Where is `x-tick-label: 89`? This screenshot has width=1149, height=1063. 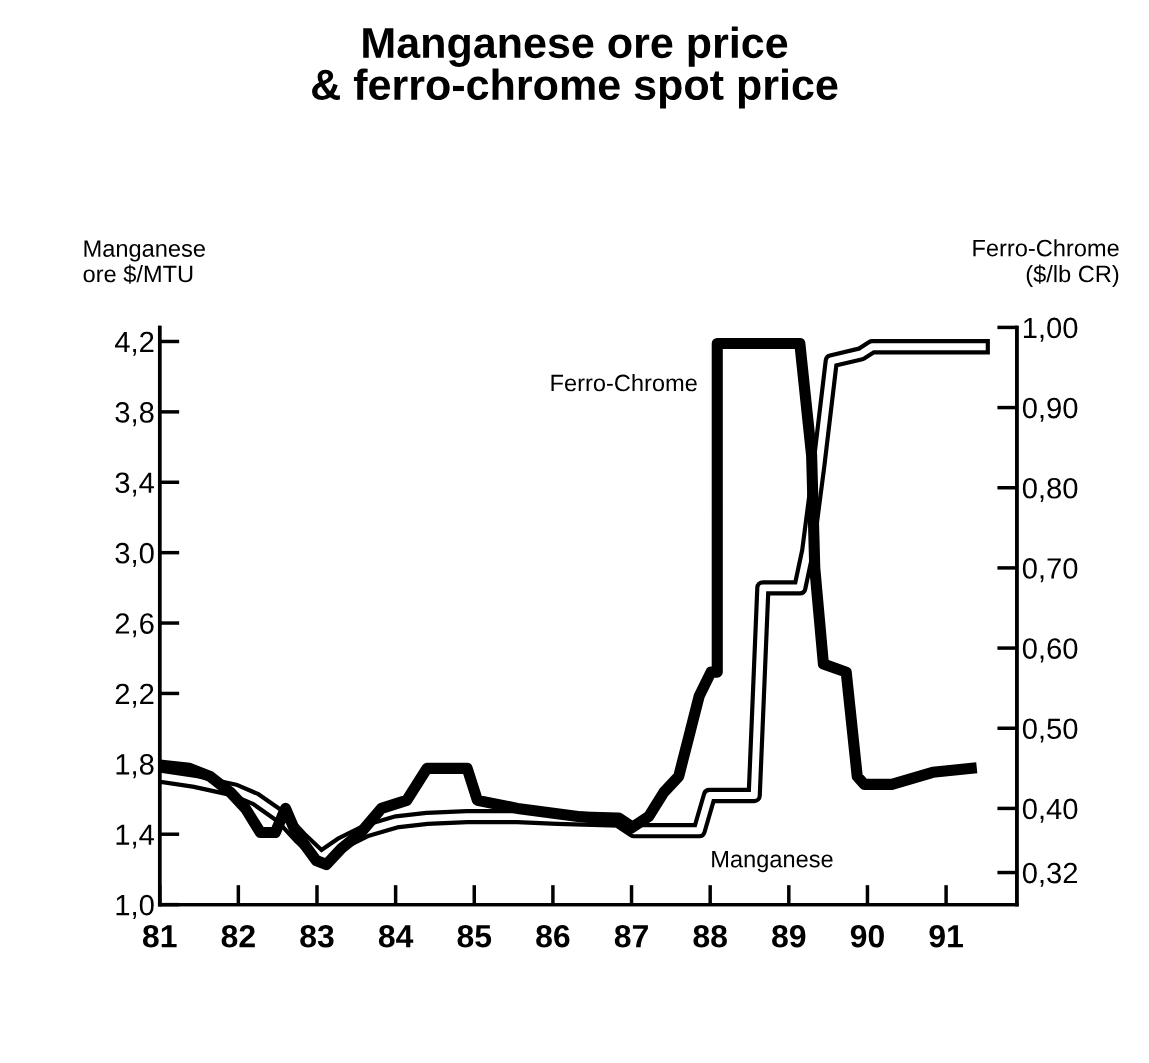
x-tick-label: 89 is located at coordinates (789, 936).